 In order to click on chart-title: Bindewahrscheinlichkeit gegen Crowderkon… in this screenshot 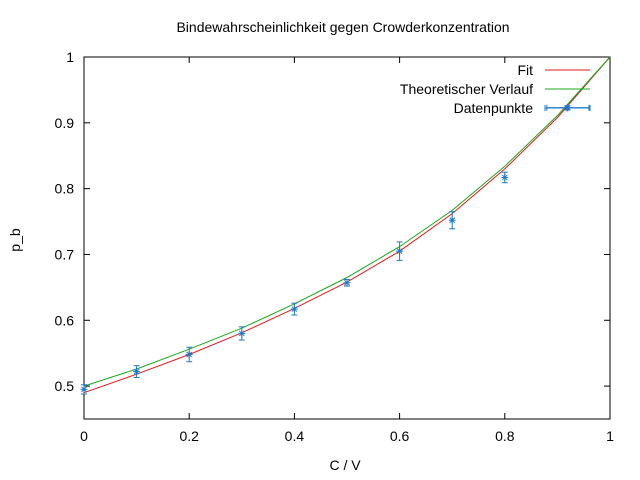, I will do `click(342, 27)`.